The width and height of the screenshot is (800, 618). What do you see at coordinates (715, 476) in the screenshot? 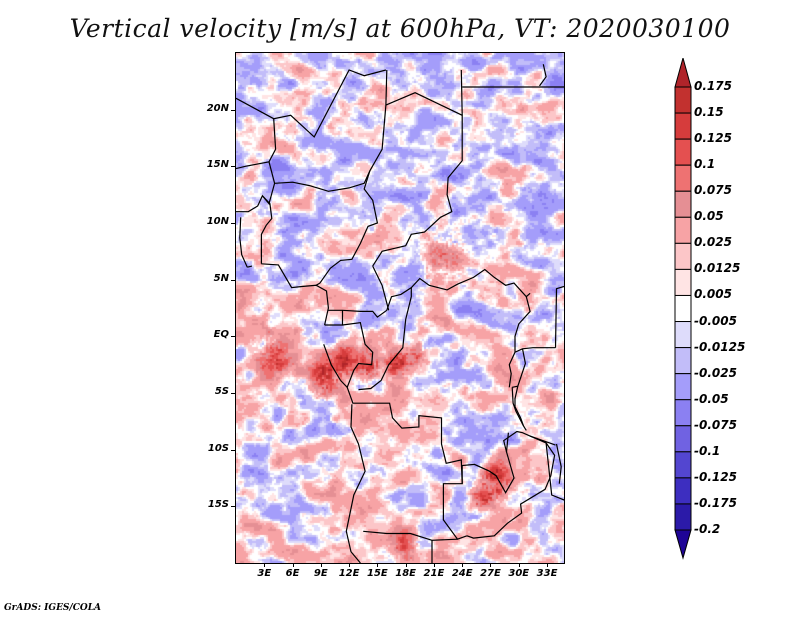
I see `colorbar-level-label: -0.125` at bounding box center [715, 476].